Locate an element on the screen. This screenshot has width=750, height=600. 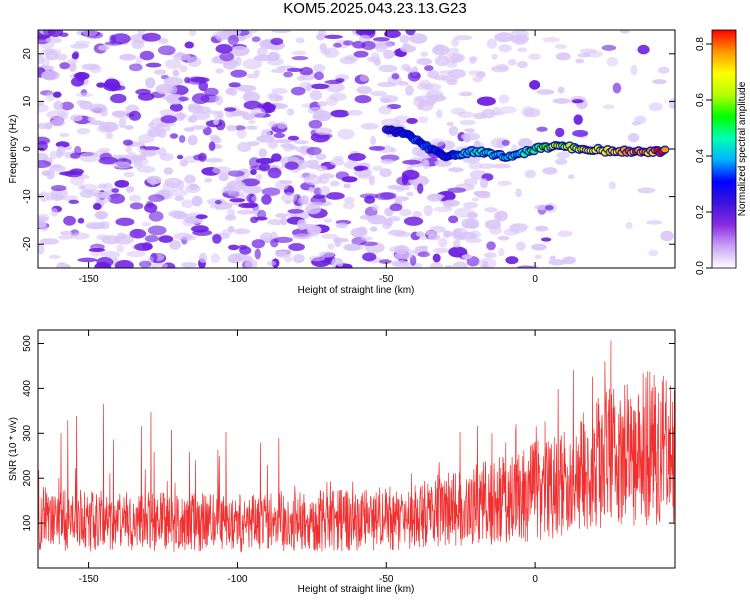
colorbar-tick-label: 0.2 is located at coordinates (700, 212).